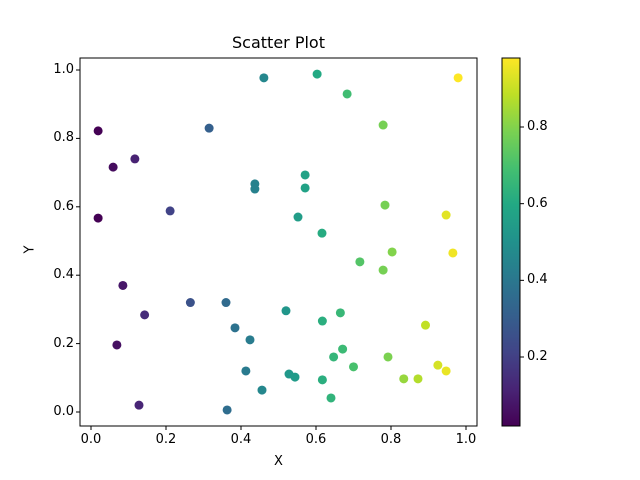 This screenshot has width=640, height=480. What do you see at coordinates (511, 242) in the screenshot?
I see `colorbar` at bounding box center [511, 242].